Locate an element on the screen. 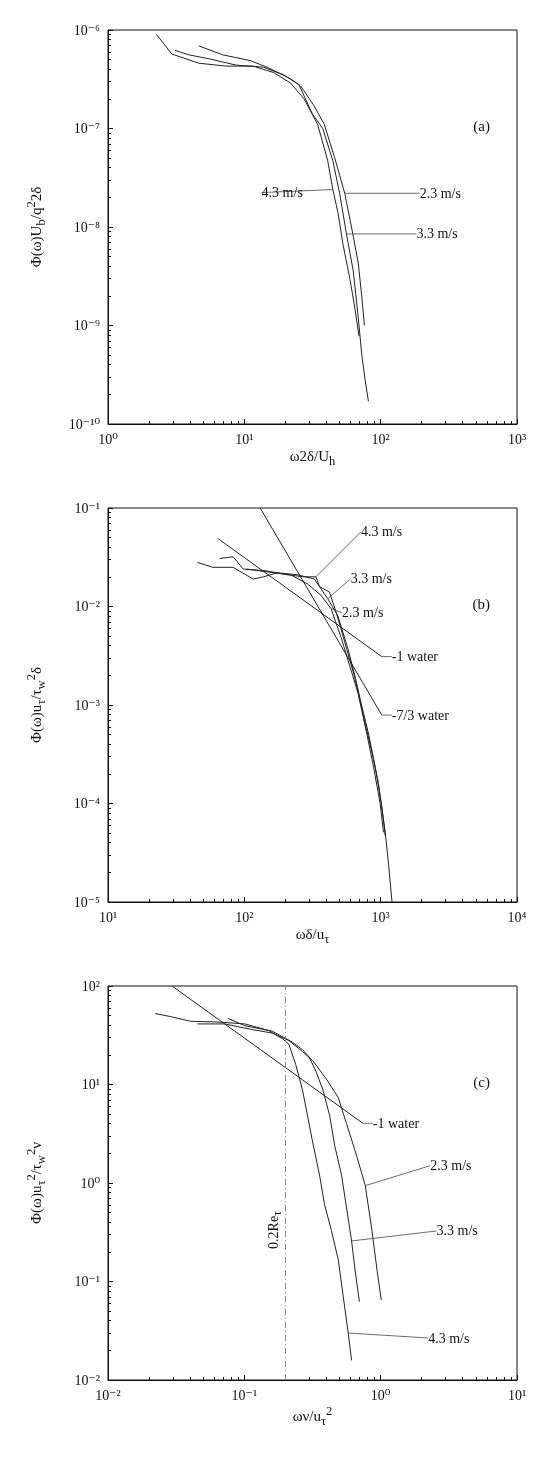 This screenshot has height=1462, width=543. annotation: (b) is located at coordinates (481, 604).